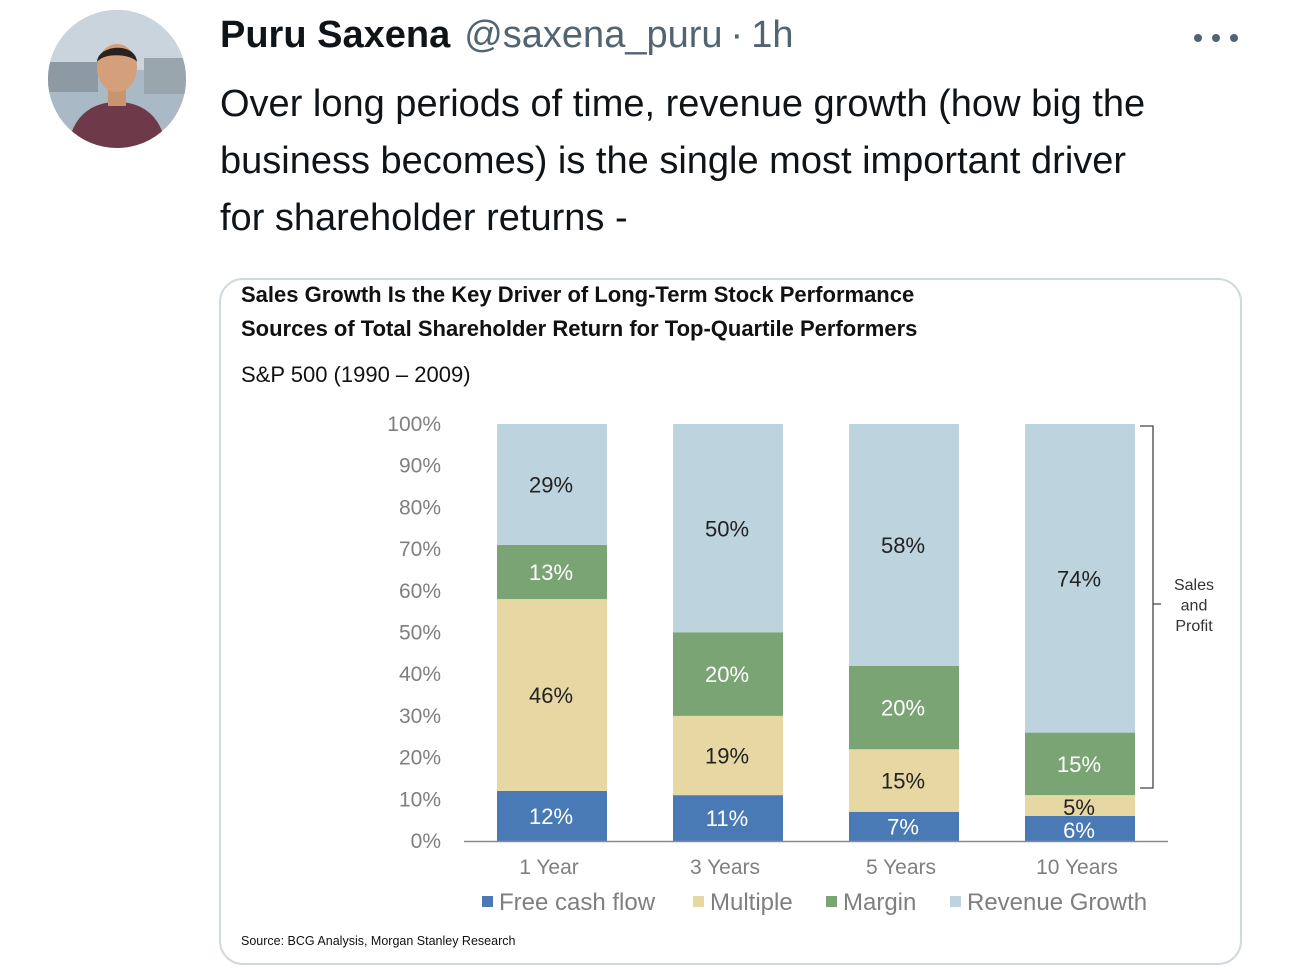 The height and width of the screenshot is (968, 1290). Describe the element at coordinates (1194, 626) in the screenshot. I see `annotation-text: Profit` at that location.